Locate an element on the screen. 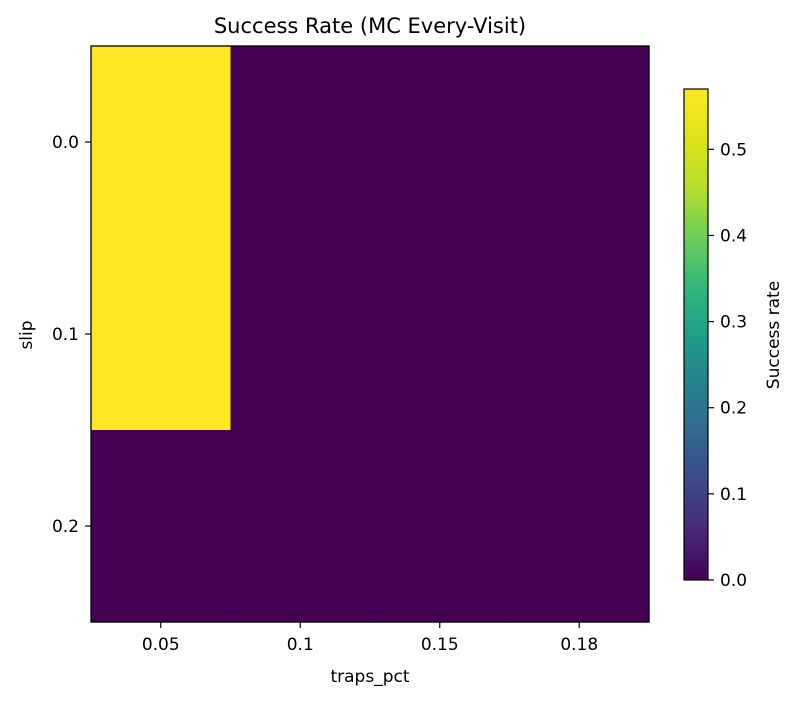 The width and height of the screenshot is (799, 701). x-tick-label: 0.15 is located at coordinates (440, 645).